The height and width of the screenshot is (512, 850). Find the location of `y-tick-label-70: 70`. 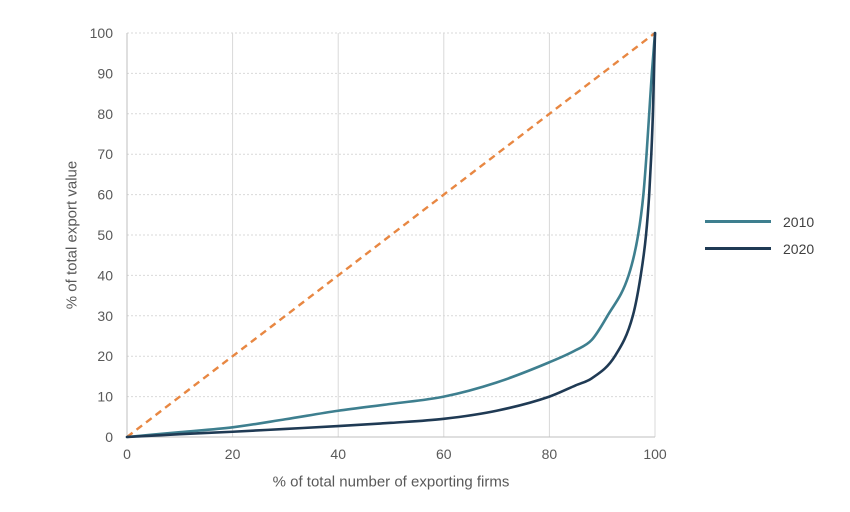

y-tick-label-70: 70 is located at coordinates (105, 154).